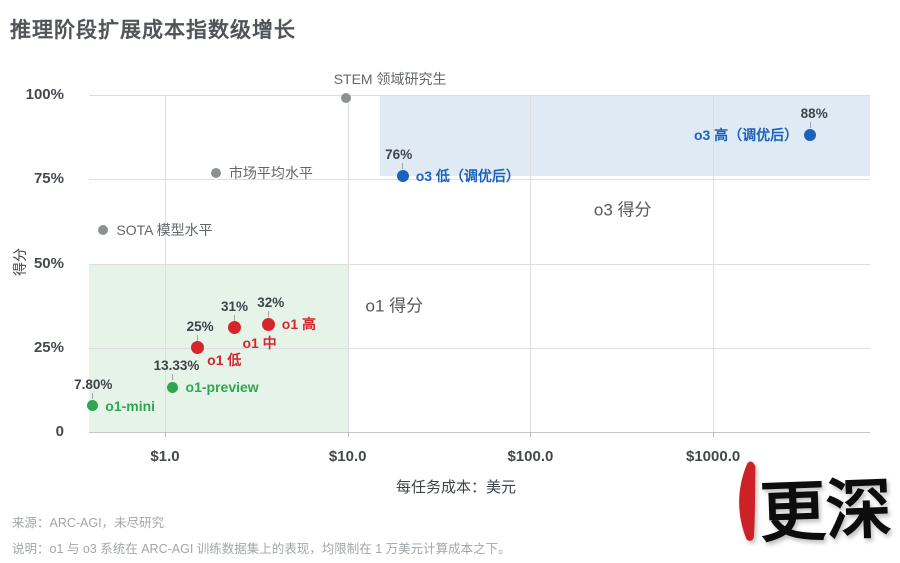 The image size is (900, 563). What do you see at coordinates (746, 135) in the screenshot?
I see `point-label: o3 高（调优后）` at bounding box center [746, 135].